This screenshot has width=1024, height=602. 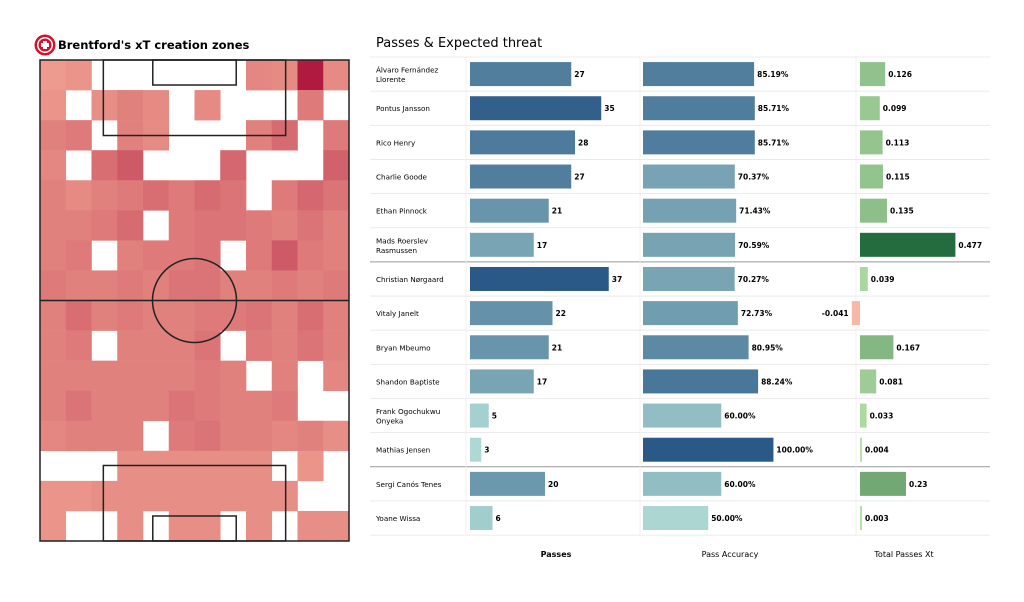 What do you see at coordinates (397, 313) in the screenshot?
I see `player-name: Vitaly Janelt` at bounding box center [397, 313].